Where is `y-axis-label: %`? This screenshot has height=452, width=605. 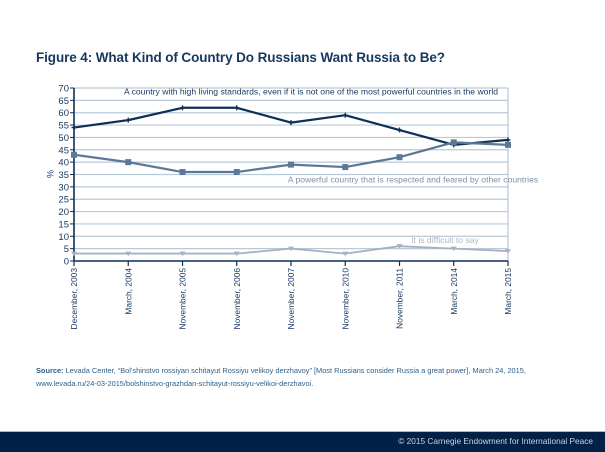
y-axis-label: % is located at coordinates (50, 174).